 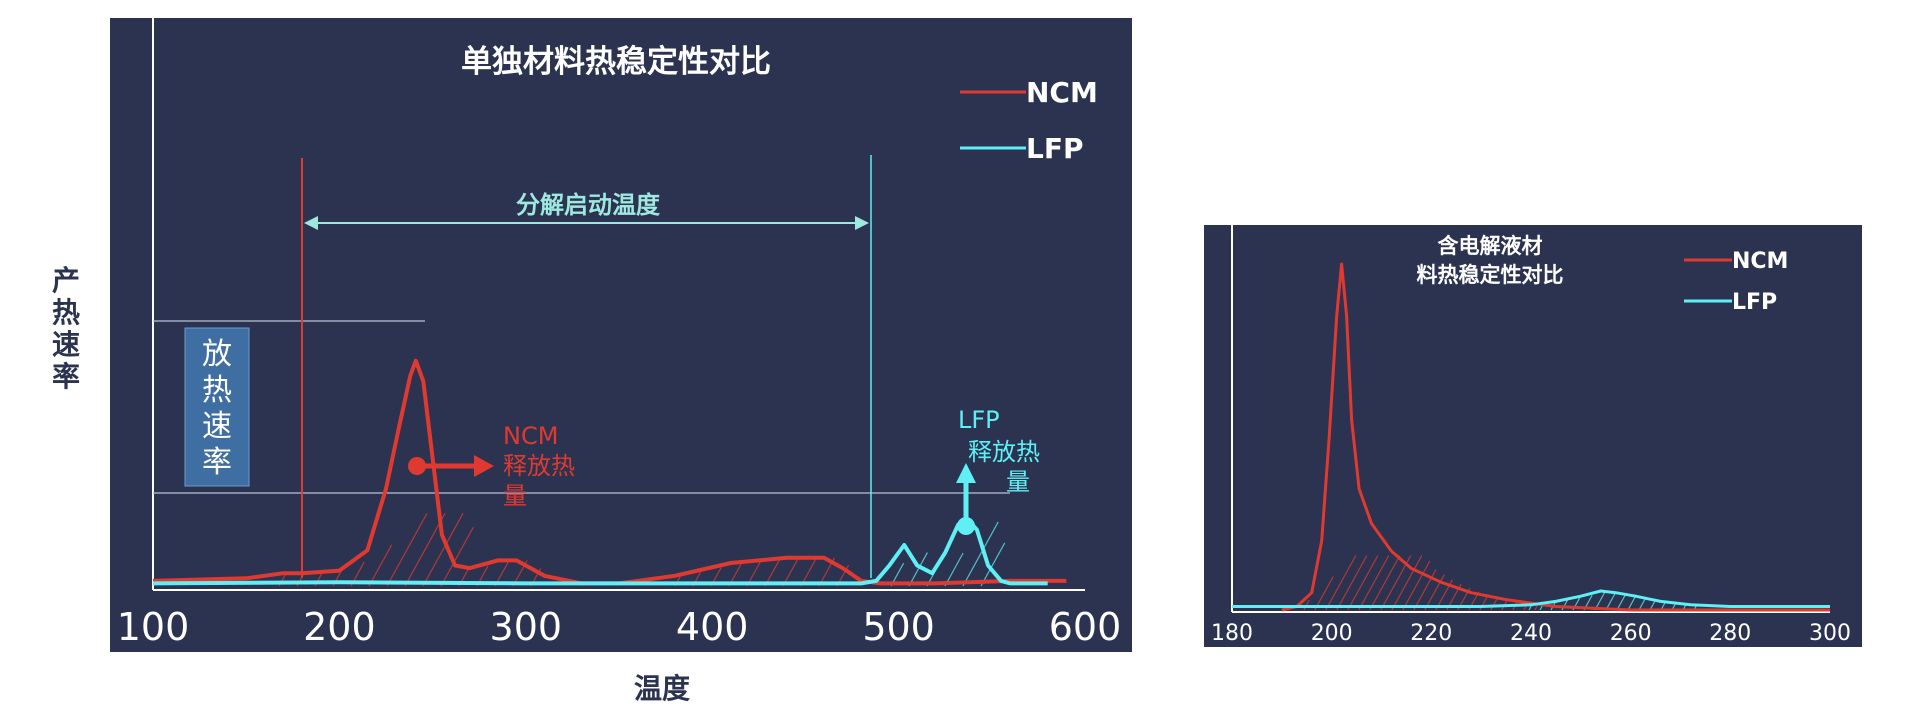 What do you see at coordinates (530, 436) in the screenshot?
I see `ncm-heat-label-1: NCM` at bounding box center [530, 436].